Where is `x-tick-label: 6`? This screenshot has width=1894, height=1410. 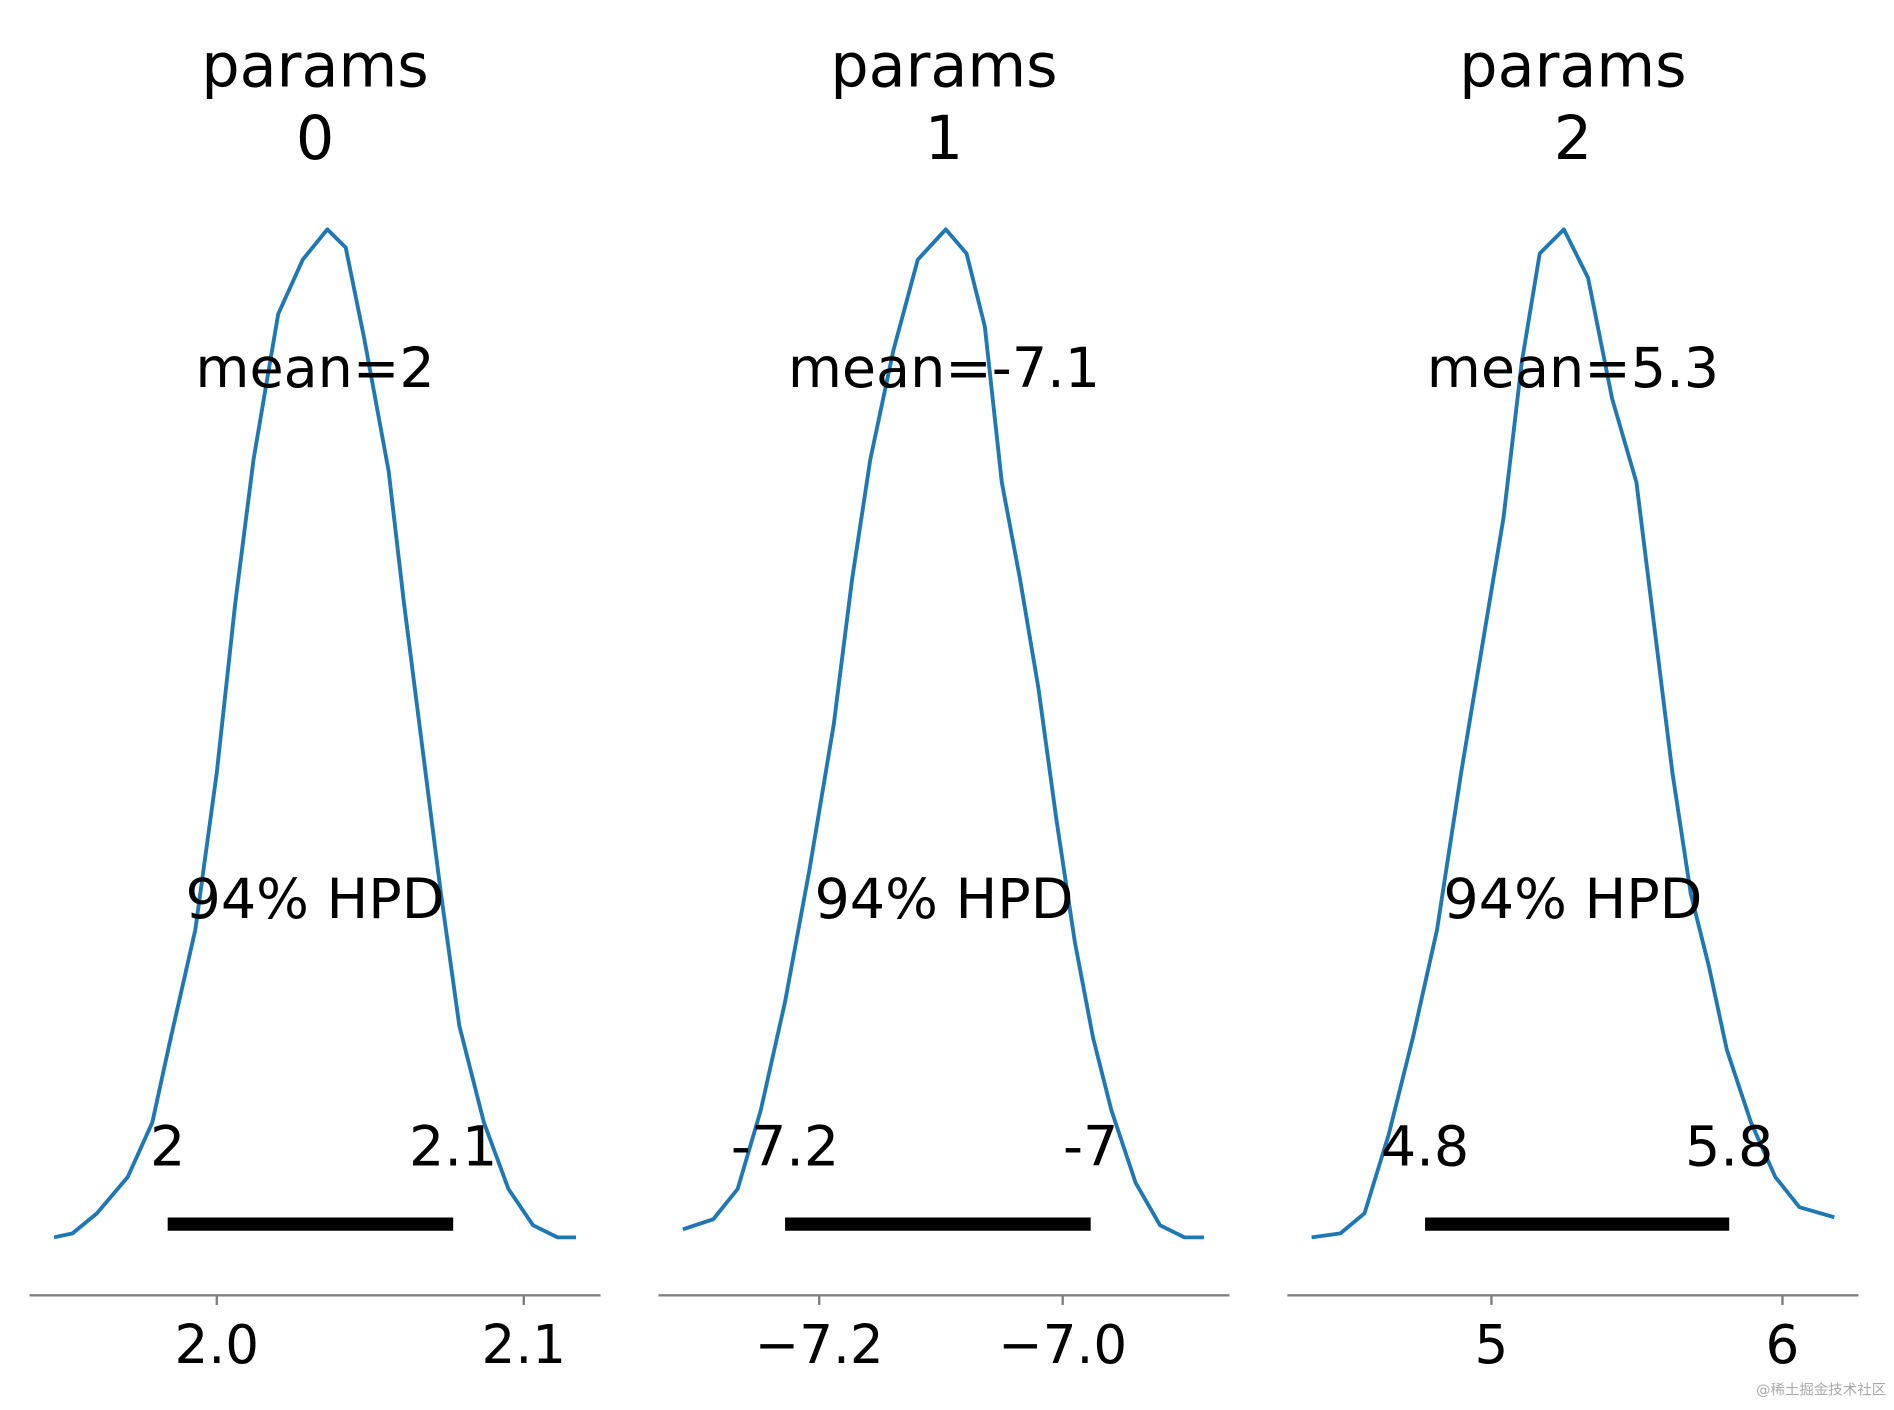
x-tick-label: 6 is located at coordinates (1783, 1345).